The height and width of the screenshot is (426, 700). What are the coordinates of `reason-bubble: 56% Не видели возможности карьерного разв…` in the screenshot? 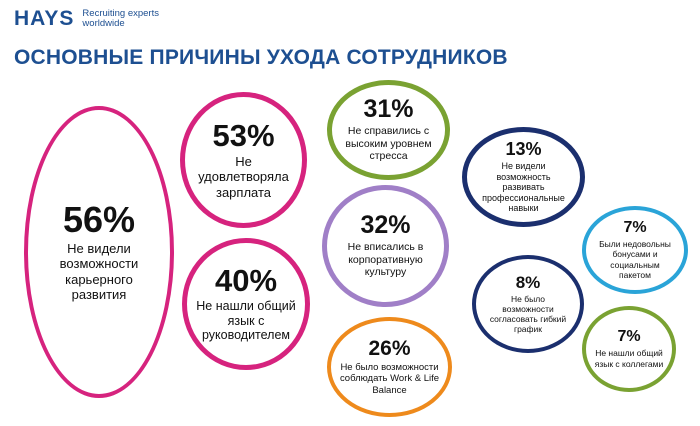 It's located at (99, 252).